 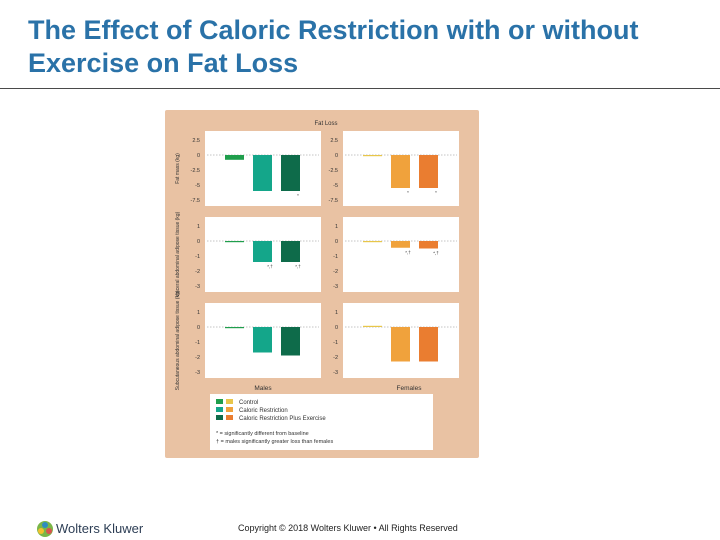 I want to click on wolters-kluwer-logo-icon, so click(x=45, y=529).